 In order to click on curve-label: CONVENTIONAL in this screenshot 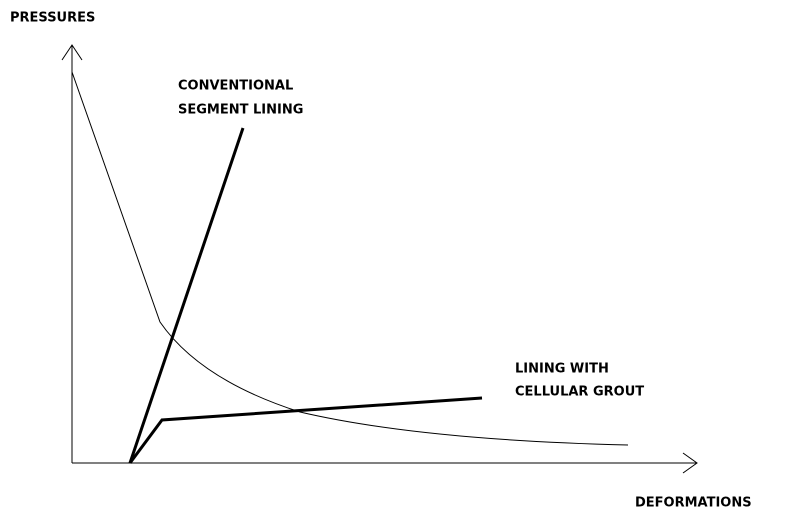, I will do `click(235, 86)`.